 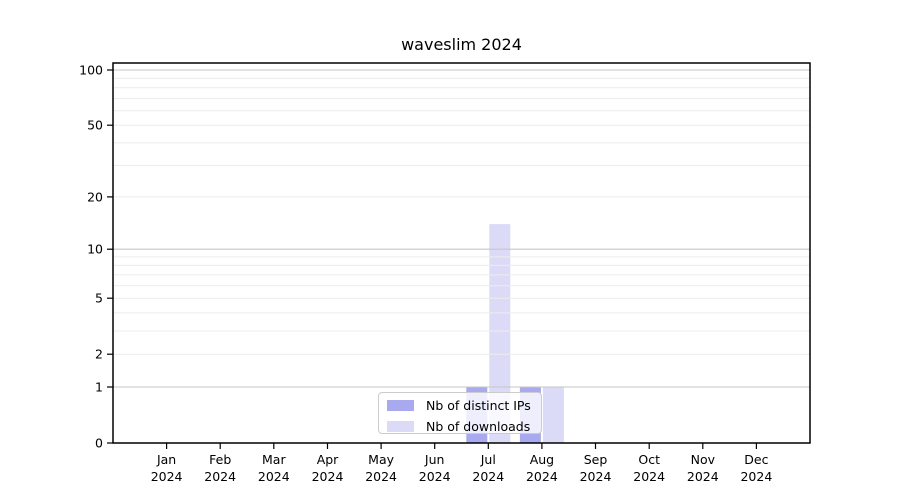 What do you see at coordinates (99, 443) in the screenshot?
I see `y-tick-label: 0` at bounding box center [99, 443].